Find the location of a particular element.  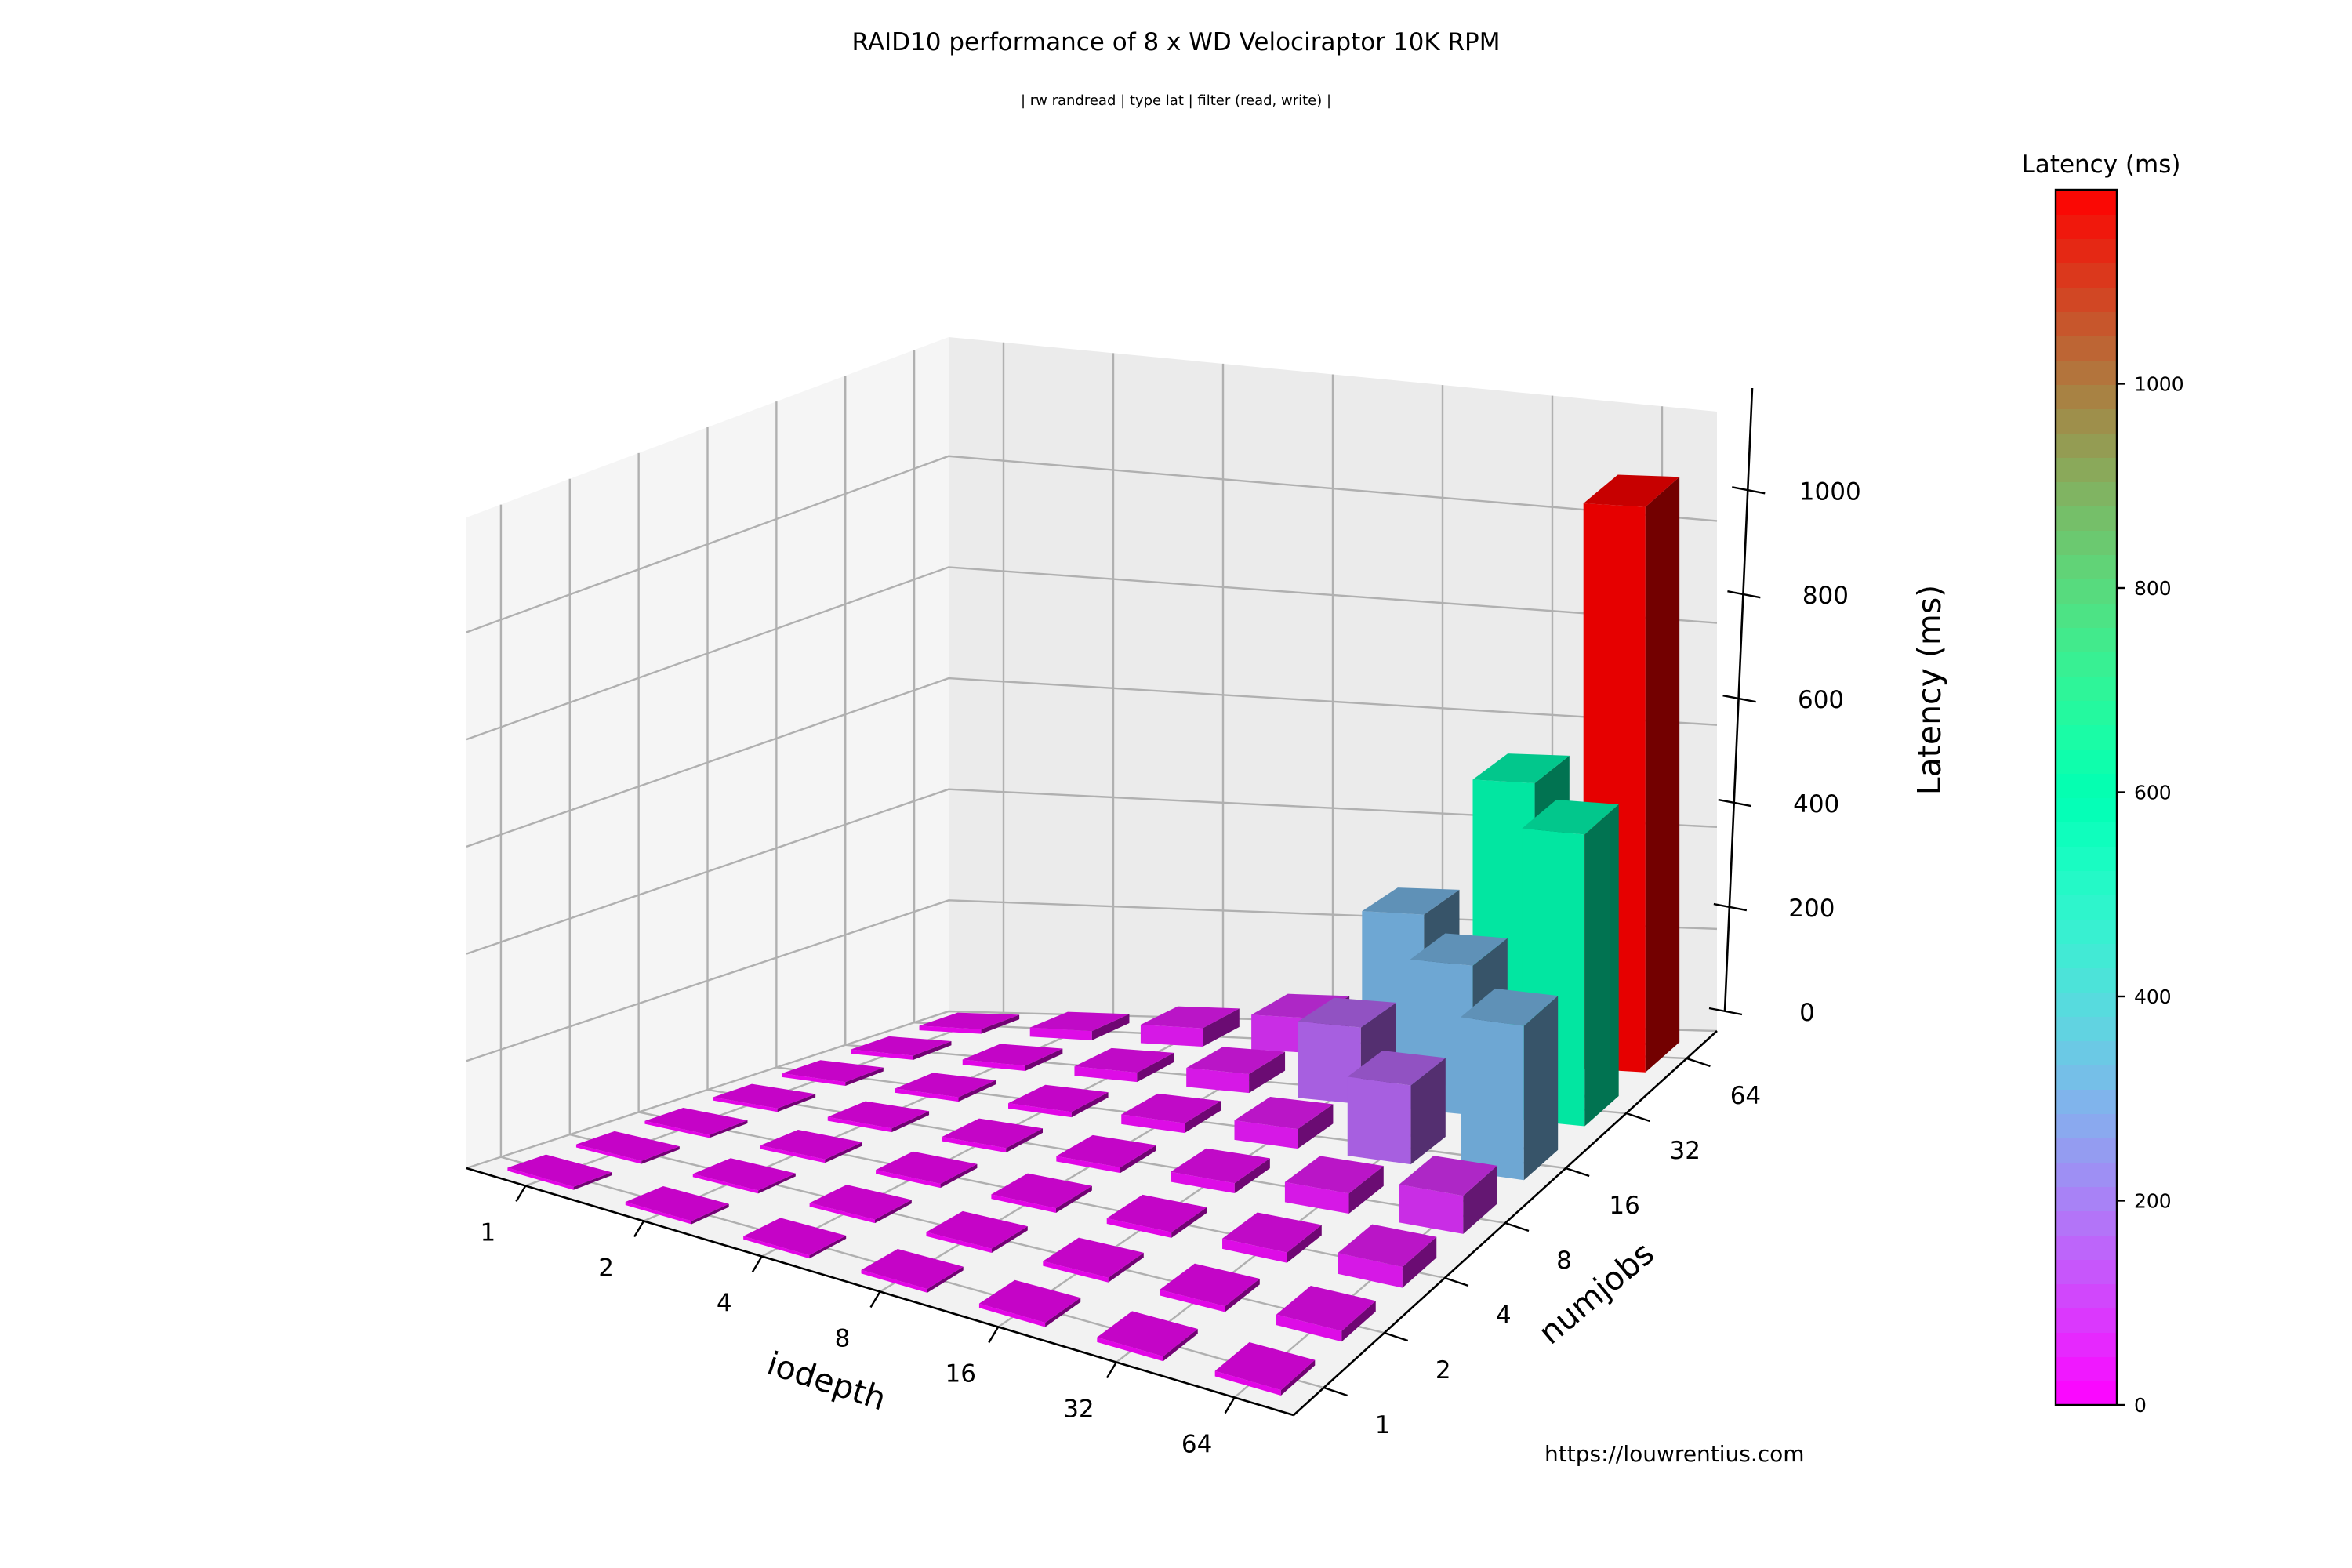

y-tick-label: 64 is located at coordinates (1745, 1096).